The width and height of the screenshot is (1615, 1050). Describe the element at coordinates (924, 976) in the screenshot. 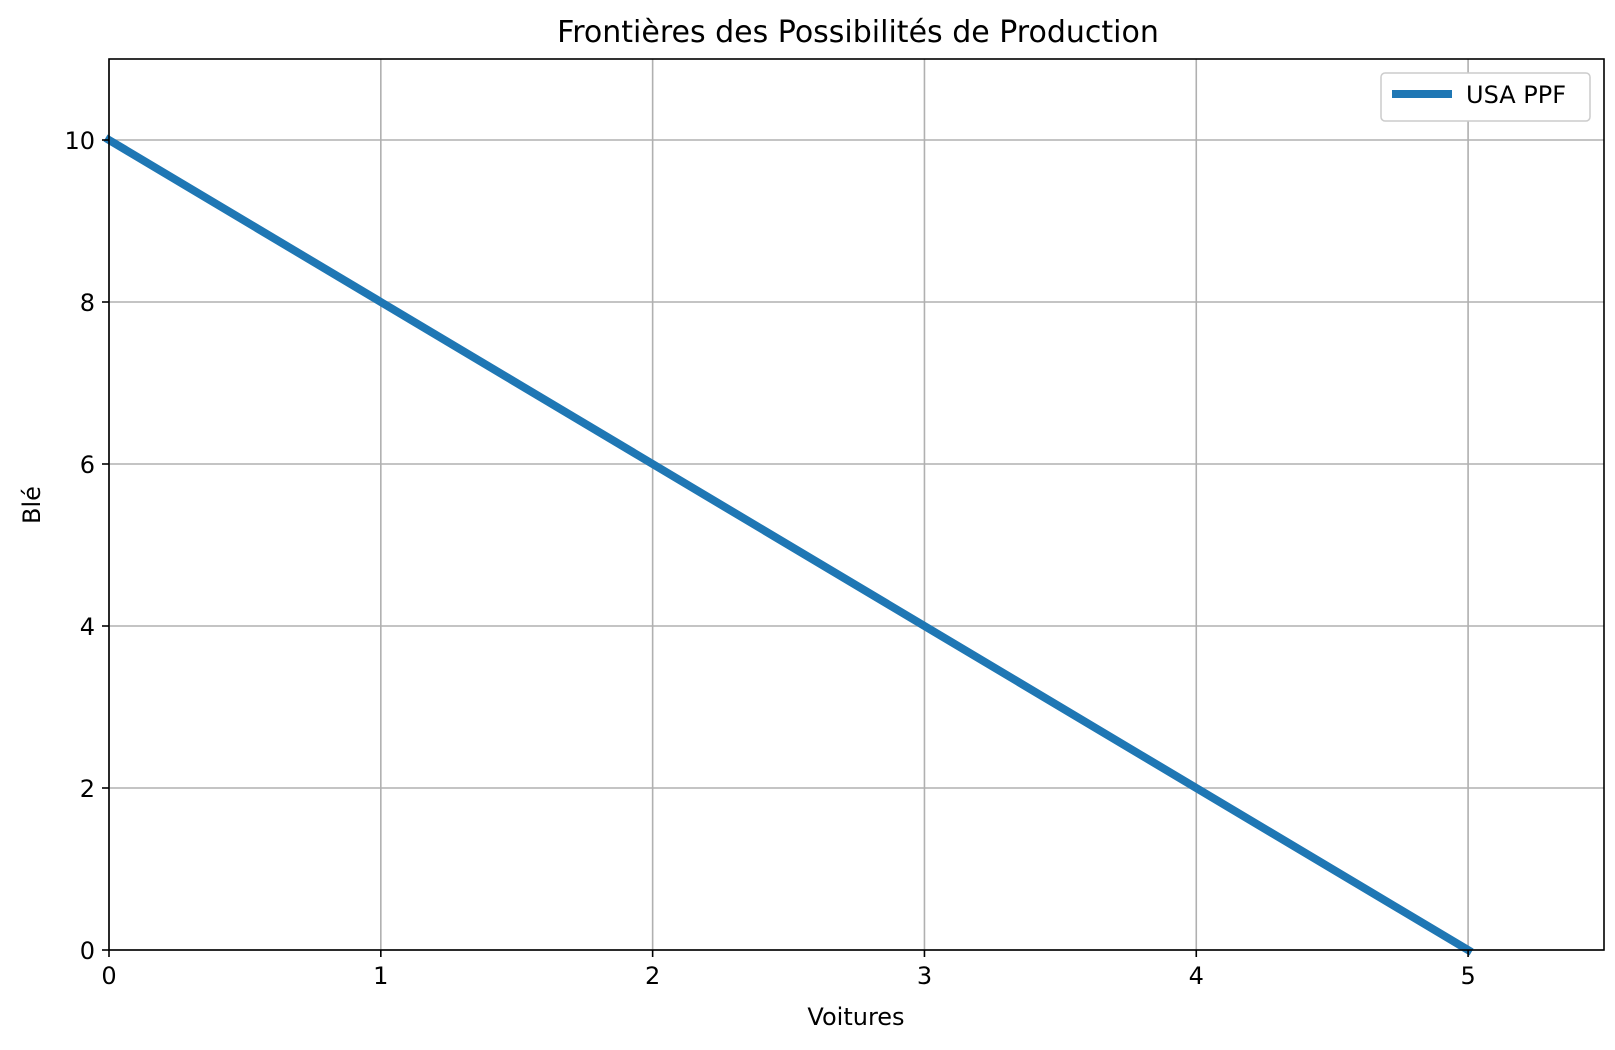

I see `x-tick-label: 3` at that location.